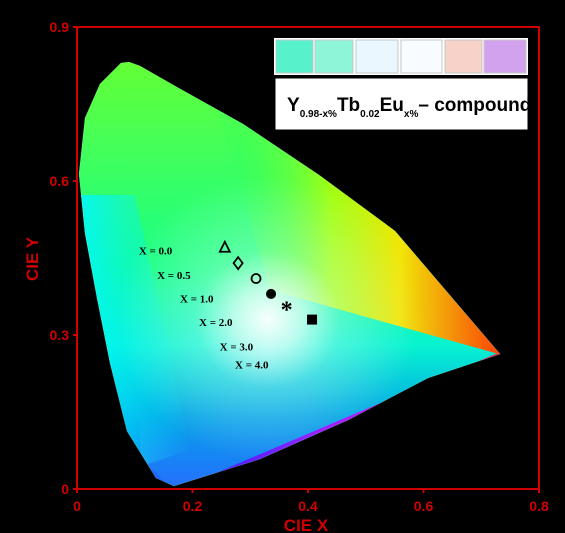  What do you see at coordinates (287, 310) in the screenshot?
I see `marker-4: *` at bounding box center [287, 310].